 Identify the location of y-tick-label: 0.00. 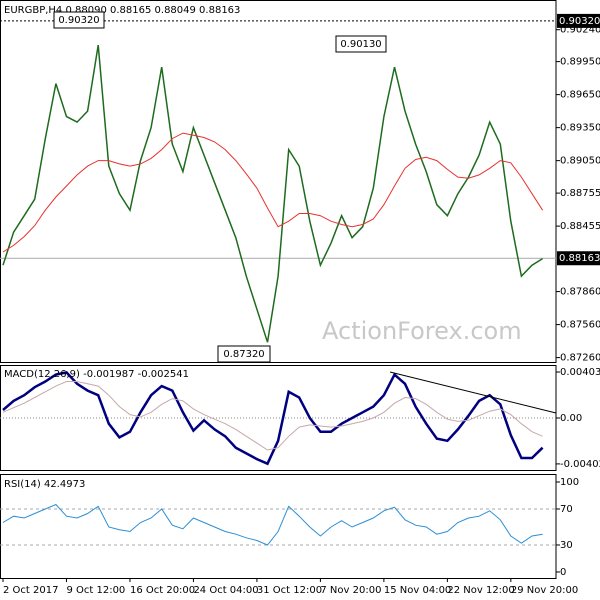
(571, 418).